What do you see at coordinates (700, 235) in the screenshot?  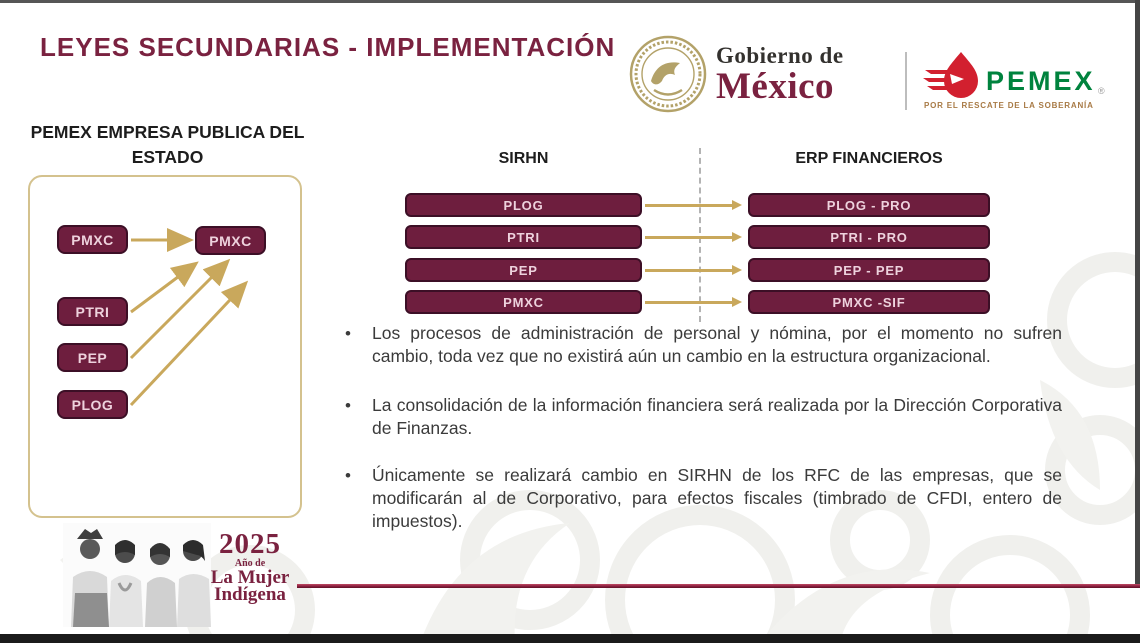 I see `mapping-dashed-divider` at bounding box center [700, 235].